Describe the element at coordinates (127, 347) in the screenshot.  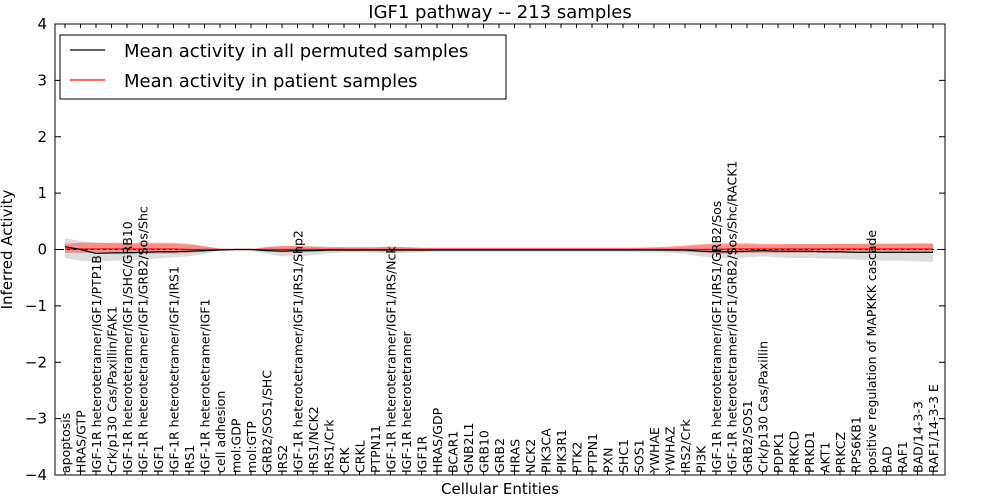
I see `x-tick-label: IGF-1R heterotetramer/IGF1/SHC/GRB10` at that location.